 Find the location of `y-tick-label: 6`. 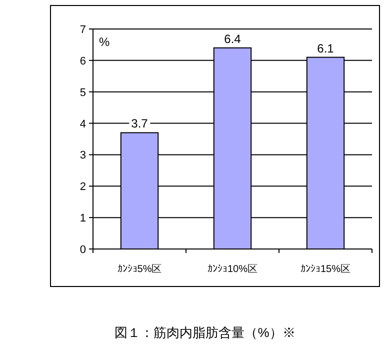

y-tick-label: 6 is located at coordinates (83, 61).